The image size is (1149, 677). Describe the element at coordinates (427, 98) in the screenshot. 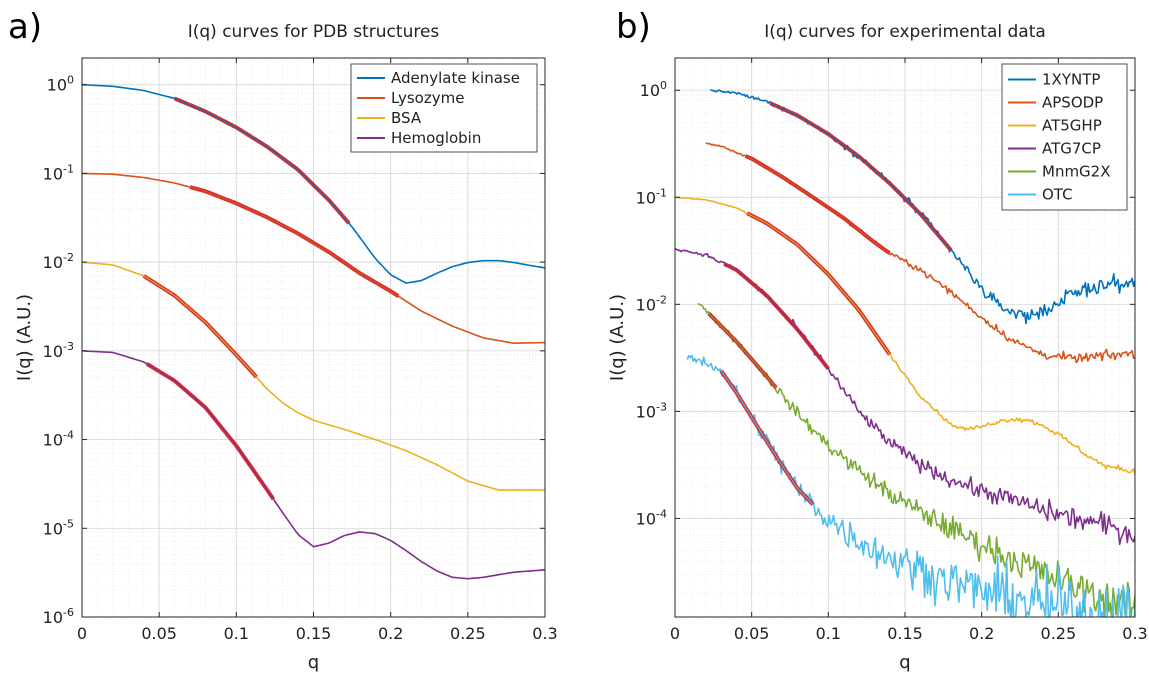

I see `legend-label: Lysozyme` at that location.